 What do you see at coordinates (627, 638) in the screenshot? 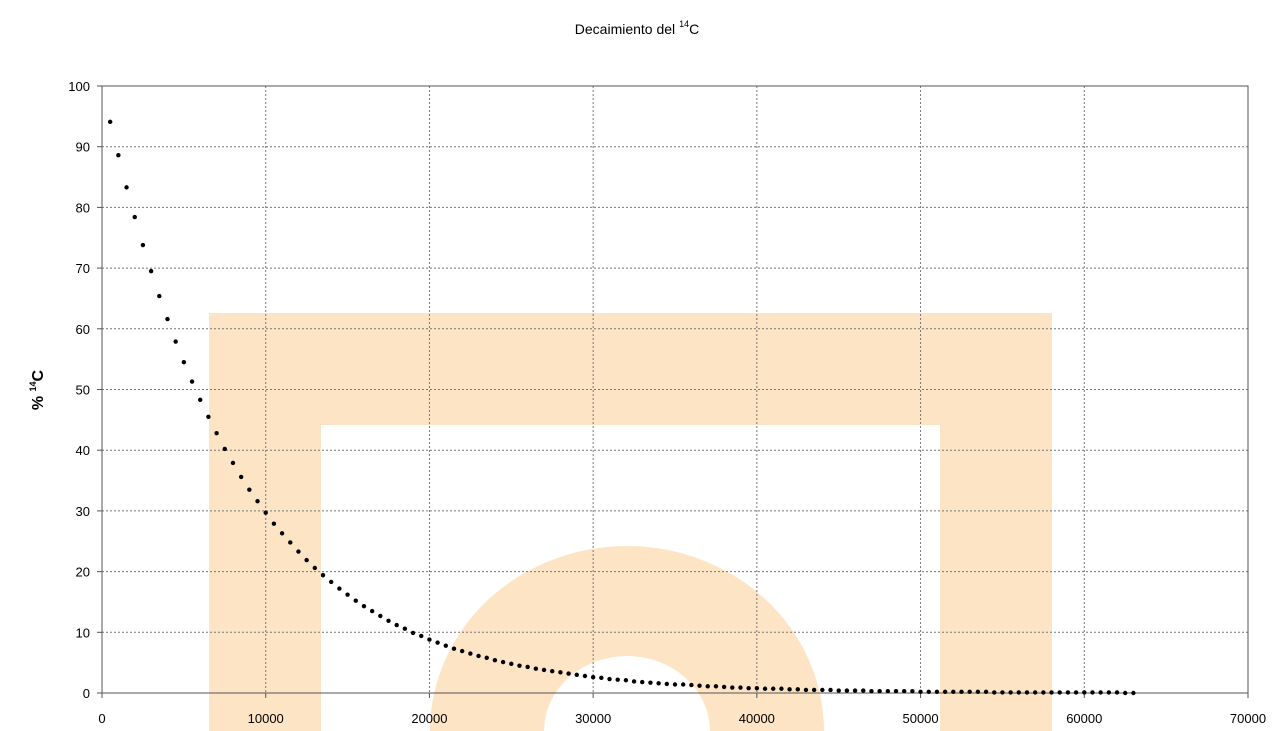
I see `watermark-arc` at bounding box center [627, 638].